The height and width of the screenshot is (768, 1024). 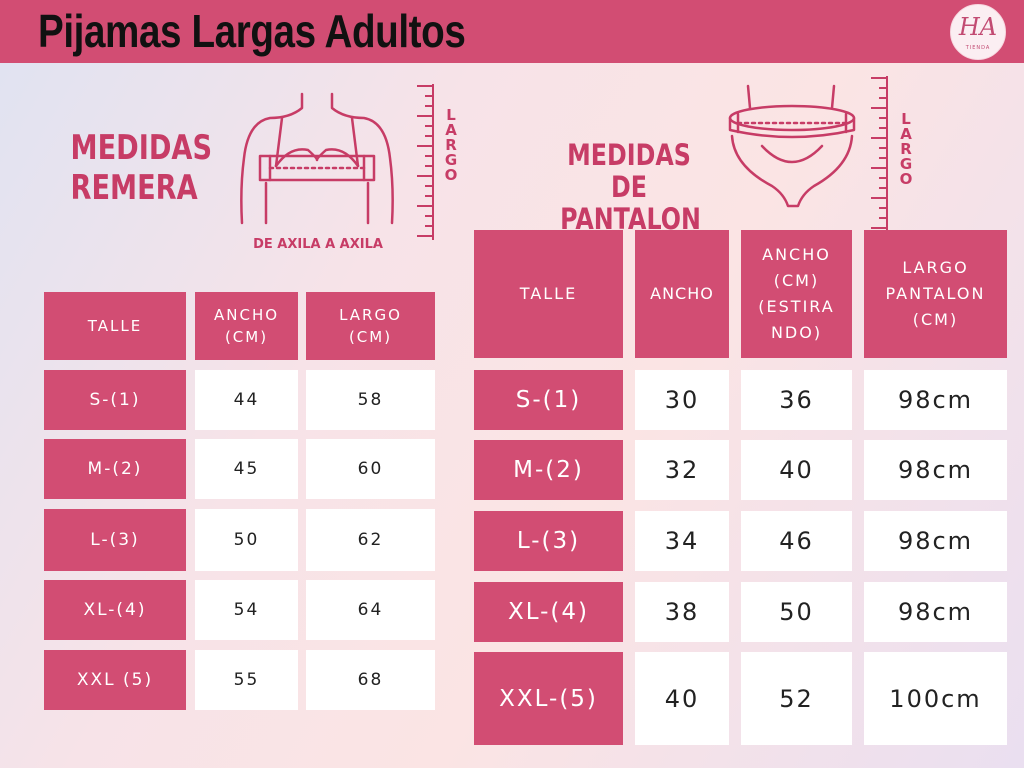 I want to click on ruler-pantalon-icon, so click(x=879, y=154).